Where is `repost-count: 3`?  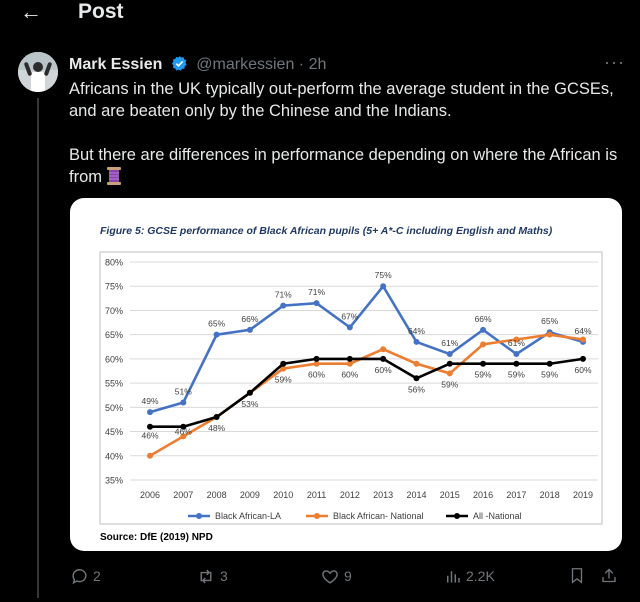
repost-count: 3 is located at coordinates (224, 576).